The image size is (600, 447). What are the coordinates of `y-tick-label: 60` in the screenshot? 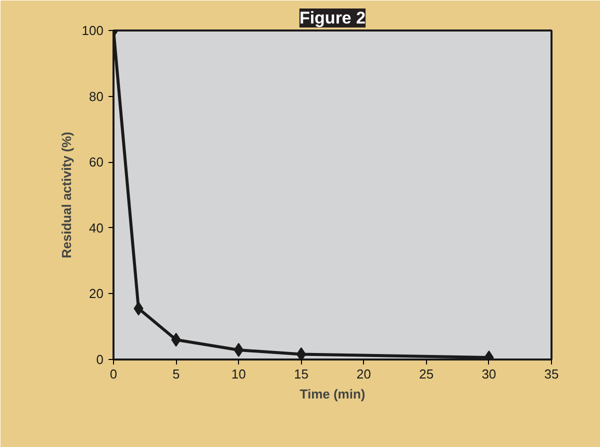 It's located at (96, 162).